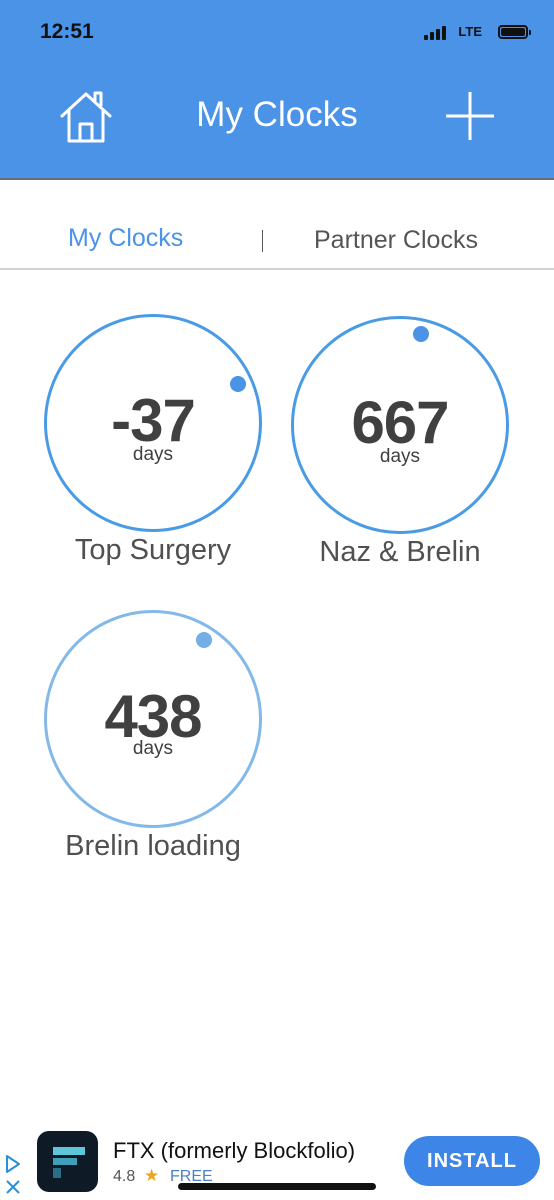 This screenshot has width=554, height=1200. Describe the element at coordinates (277, 114) in the screenshot. I see `page-title: My Clocks` at that location.